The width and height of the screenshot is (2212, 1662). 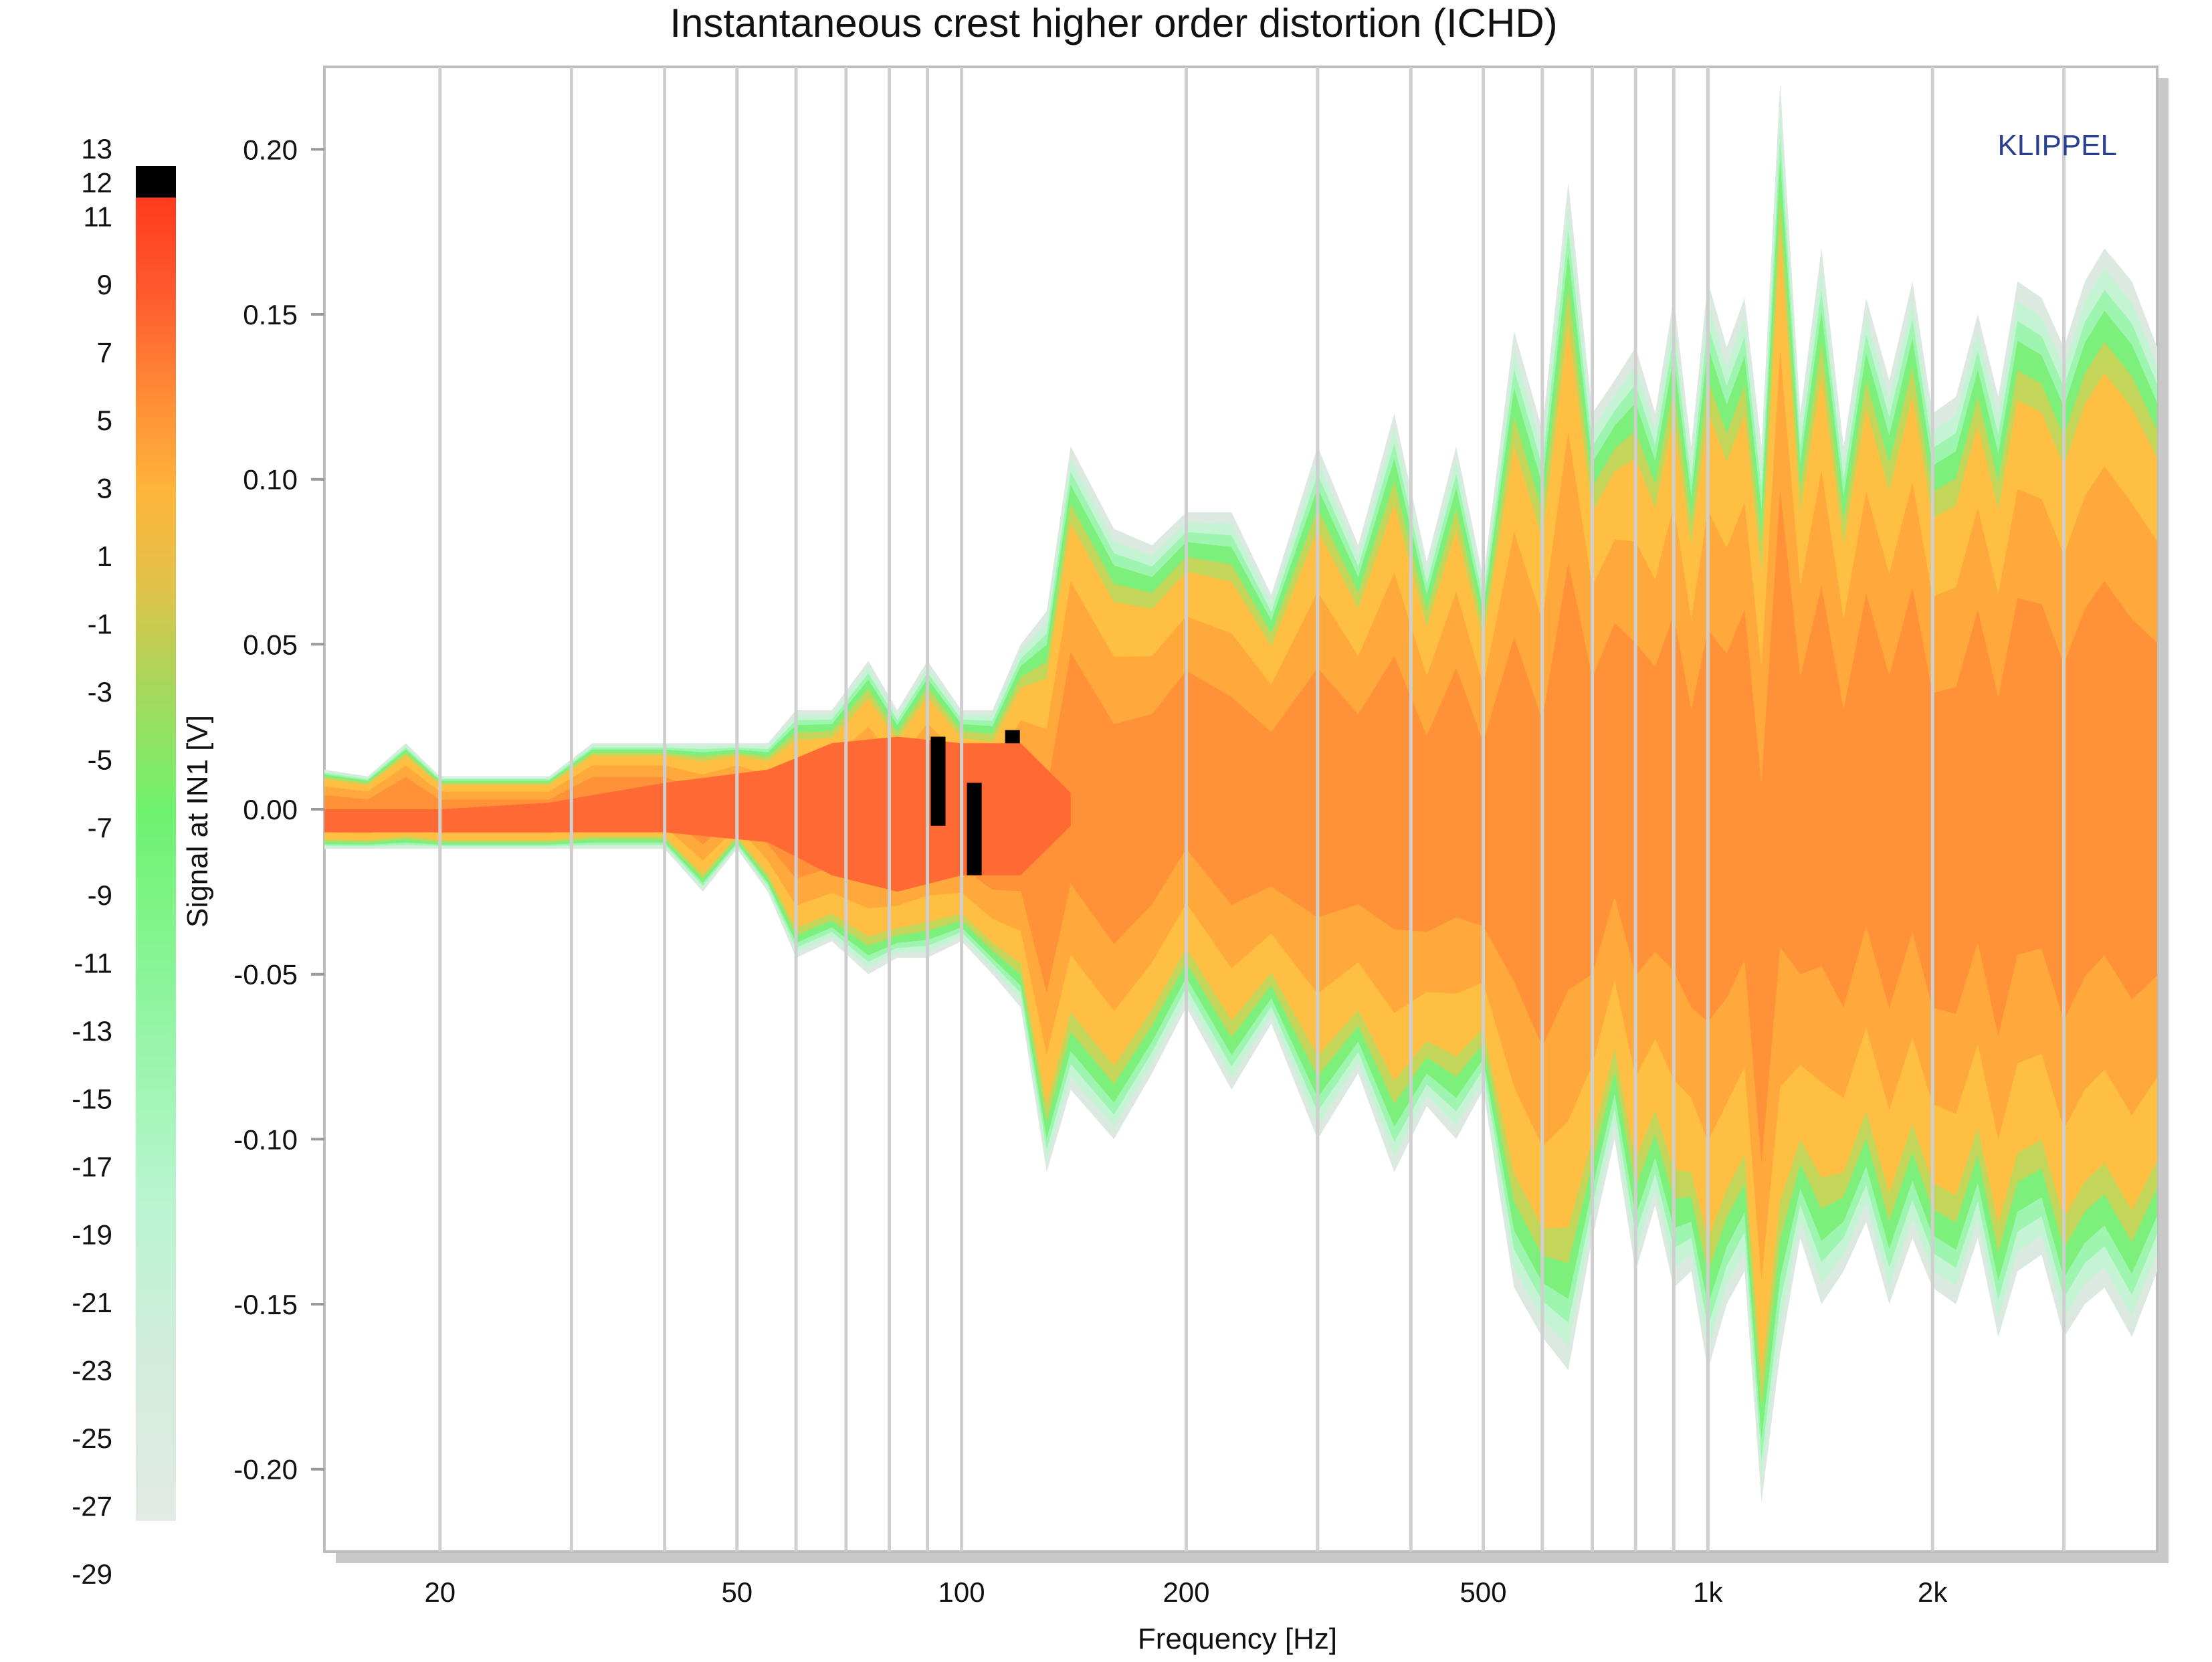 What do you see at coordinates (96, 183) in the screenshot?
I see `colorbar-tick-label: 12` at bounding box center [96, 183].